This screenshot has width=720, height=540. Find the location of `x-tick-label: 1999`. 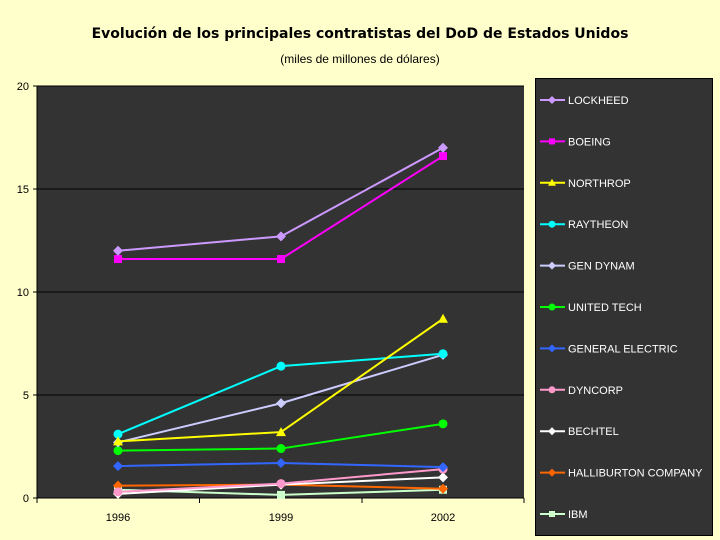

x-tick-label: 1999 is located at coordinates (281, 518).